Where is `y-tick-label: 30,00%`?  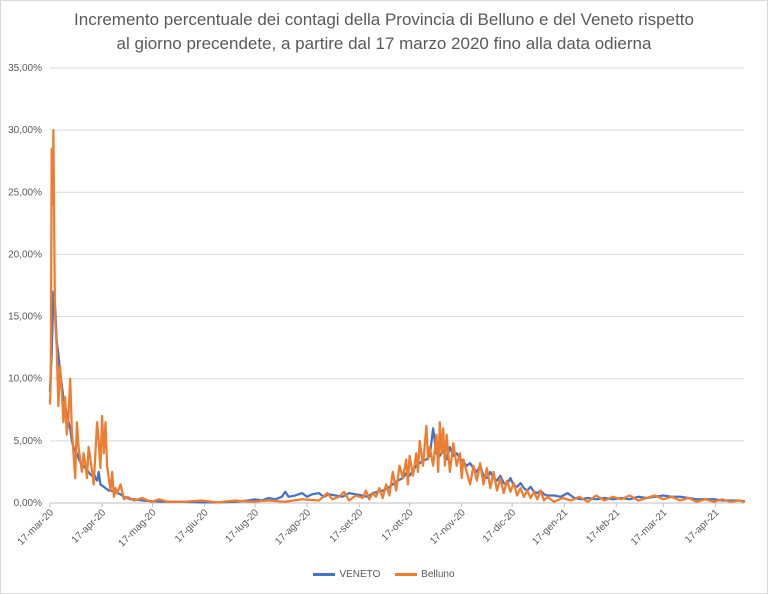
y-tick-label: 30,00% is located at coordinates (25, 130).